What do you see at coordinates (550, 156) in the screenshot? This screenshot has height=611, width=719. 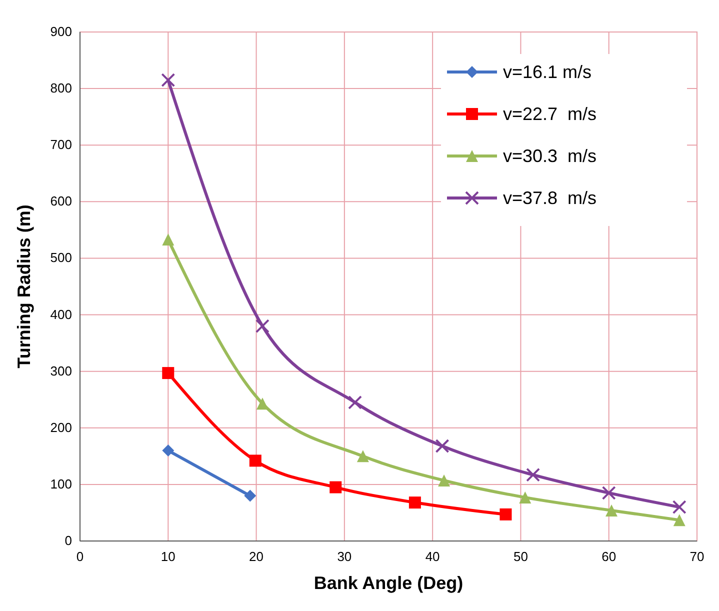 I see `legend-label: v=30.3 m/s` at bounding box center [550, 156].